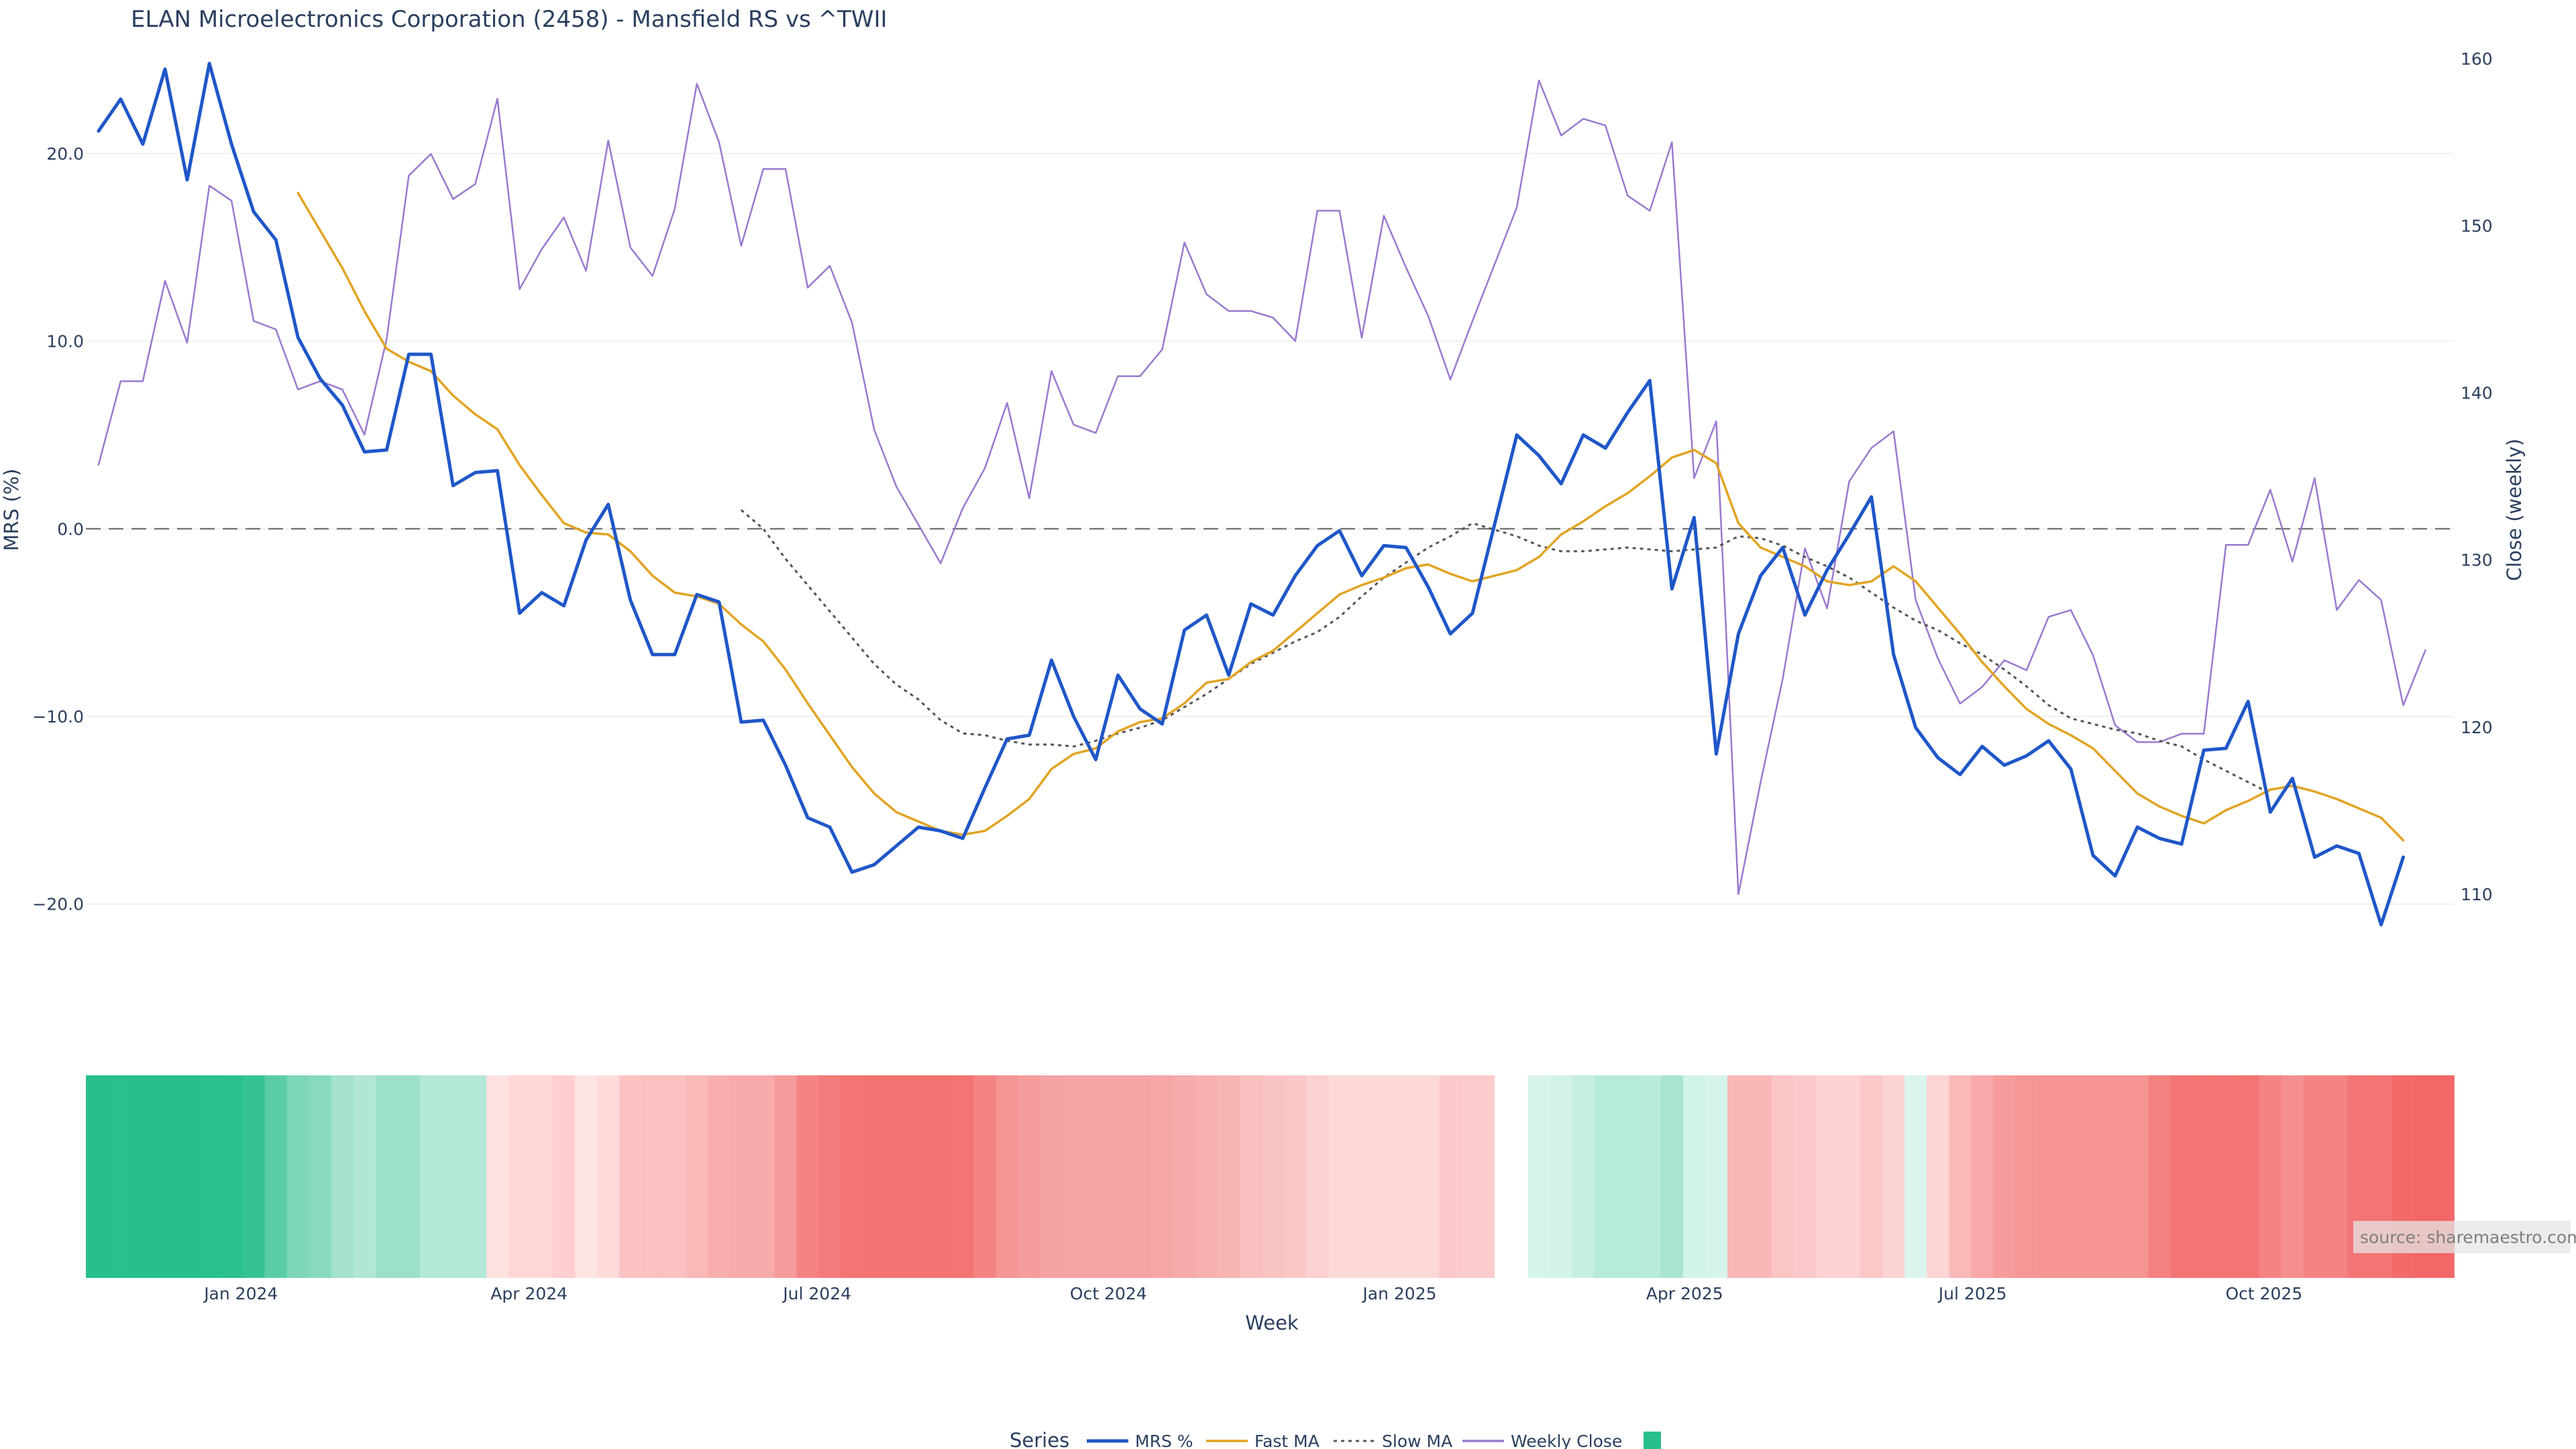 The height and width of the screenshot is (1449, 2576). Describe the element at coordinates (2477, 226) in the screenshot. I see `y2-tick-label: 150` at that location.